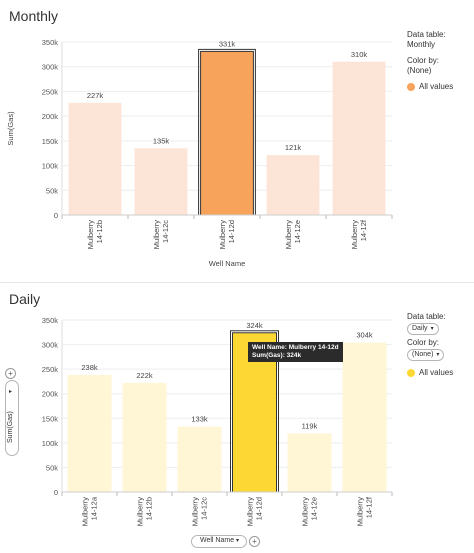 Image resolution: width=474 pixels, height=553 pixels. What do you see at coordinates (295, 347) in the screenshot?
I see `tooltip-line-well-name: Well Name: Mulberry 14-12d` at bounding box center [295, 347].